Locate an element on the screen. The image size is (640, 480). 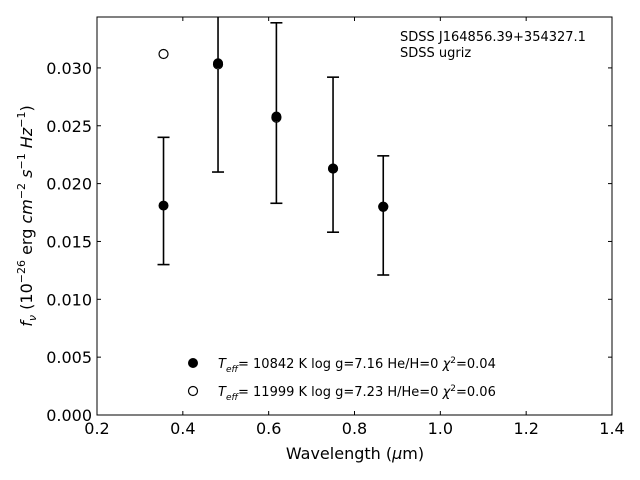
legend-marker-filled is located at coordinates (193, 363).